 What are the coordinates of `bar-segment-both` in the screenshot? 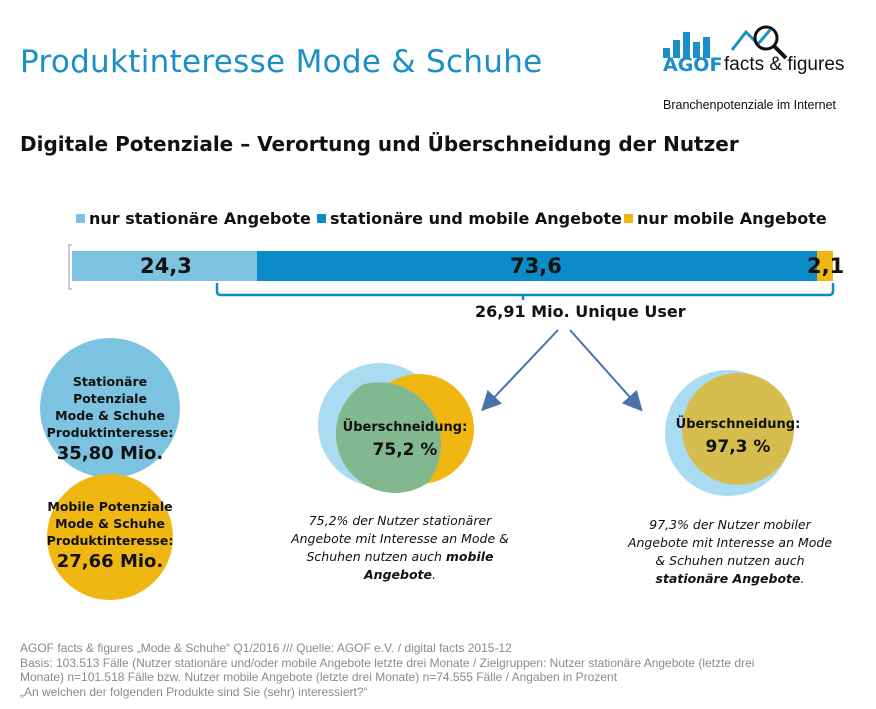 It's located at (536, 266).